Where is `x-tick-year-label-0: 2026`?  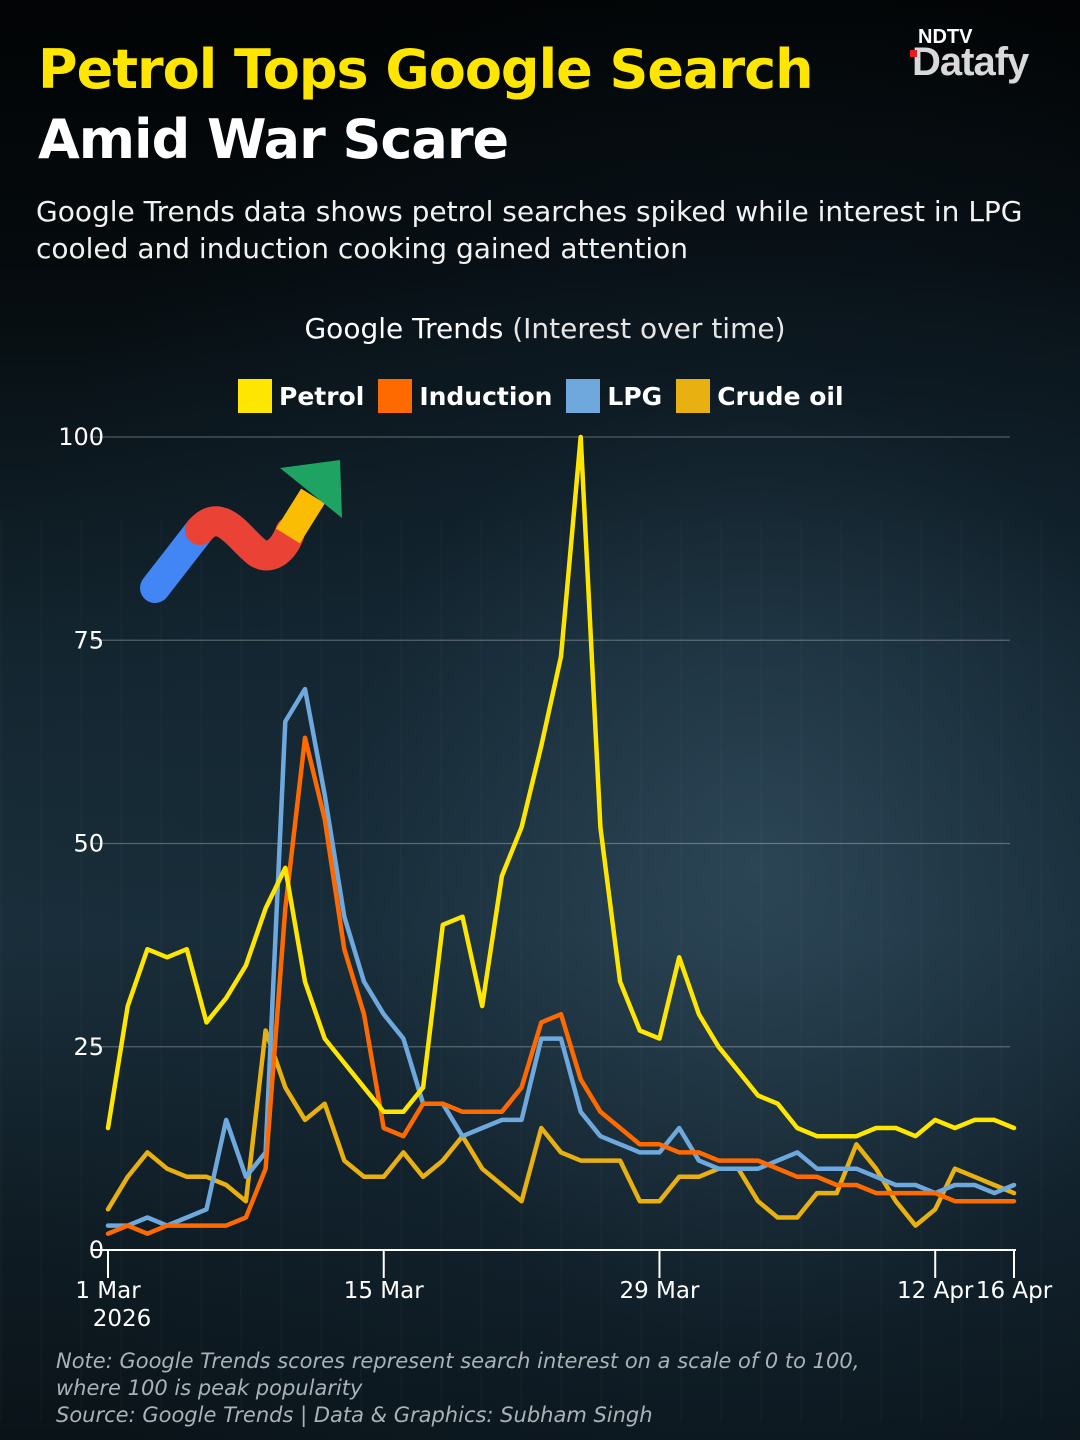
x-tick-year-label-0: 2026 is located at coordinates (122, 1319).